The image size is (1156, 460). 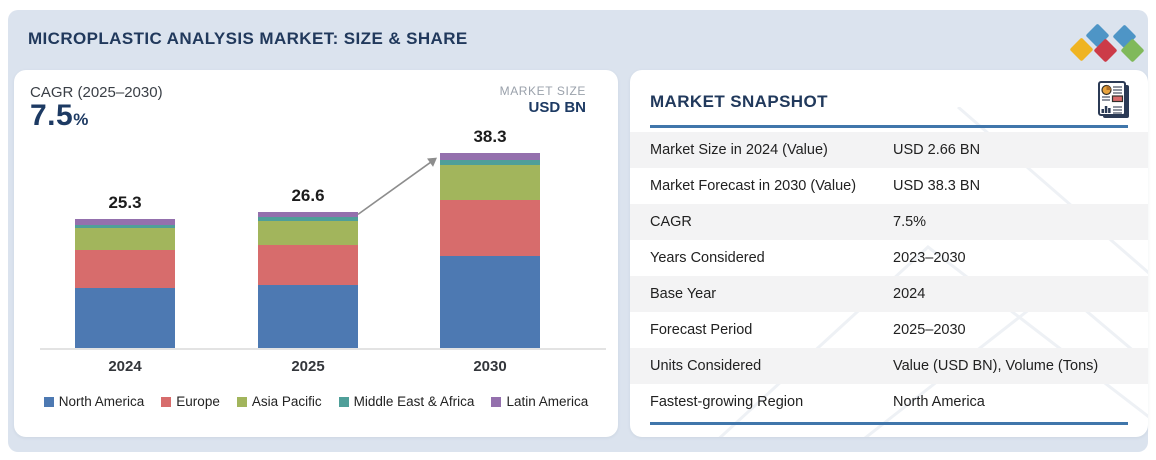 I want to click on cagr-label: CAGR (2025–2030), so click(x=96, y=92).